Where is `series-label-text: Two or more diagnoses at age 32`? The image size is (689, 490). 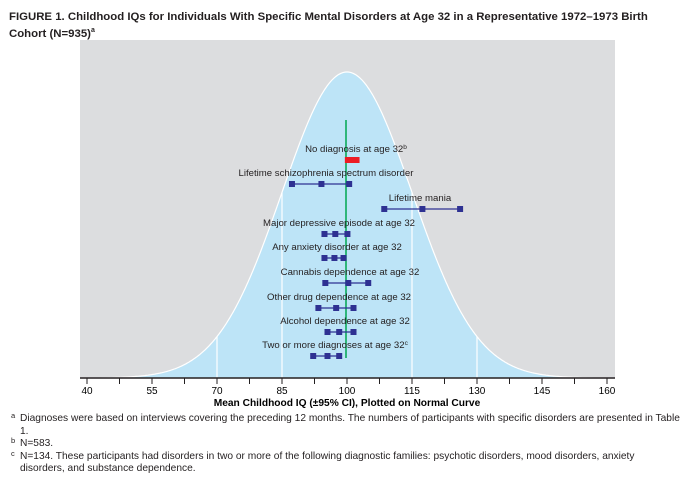 series-label-text: Two or more diagnoses at age 32 is located at coordinates (333, 345).